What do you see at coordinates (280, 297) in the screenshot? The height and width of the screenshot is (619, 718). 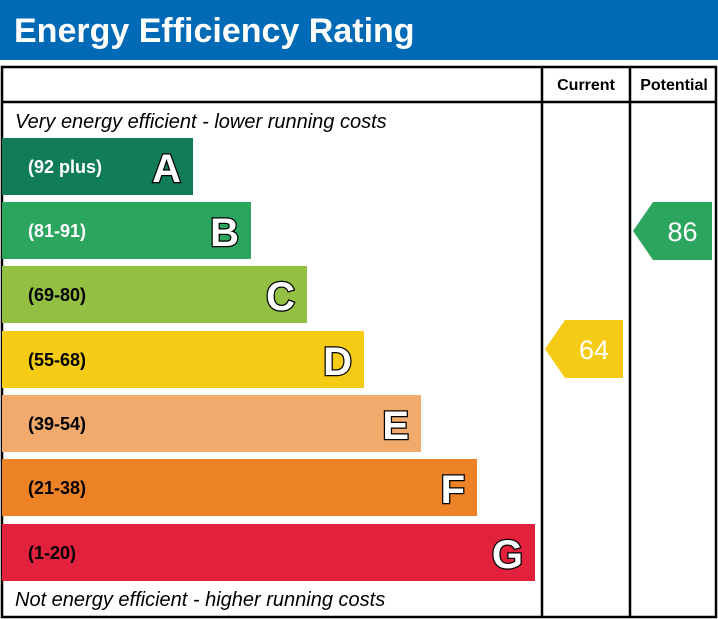 I see `band-letter: C` at bounding box center [280, 297].